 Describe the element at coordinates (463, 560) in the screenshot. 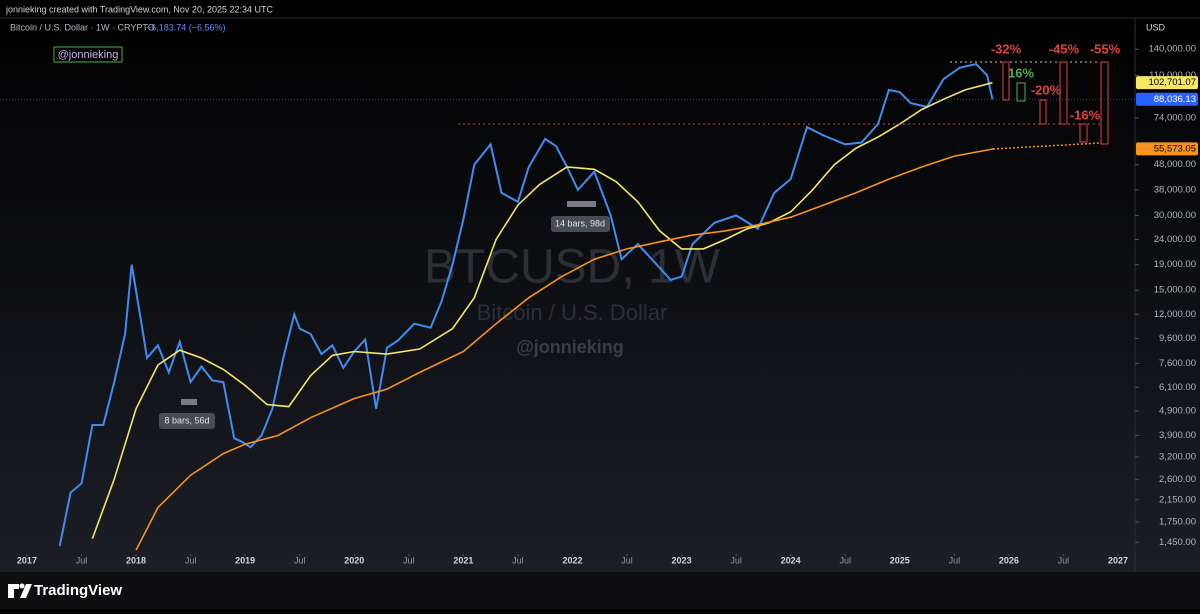

I see `x-tick-label: 2021` at that location.